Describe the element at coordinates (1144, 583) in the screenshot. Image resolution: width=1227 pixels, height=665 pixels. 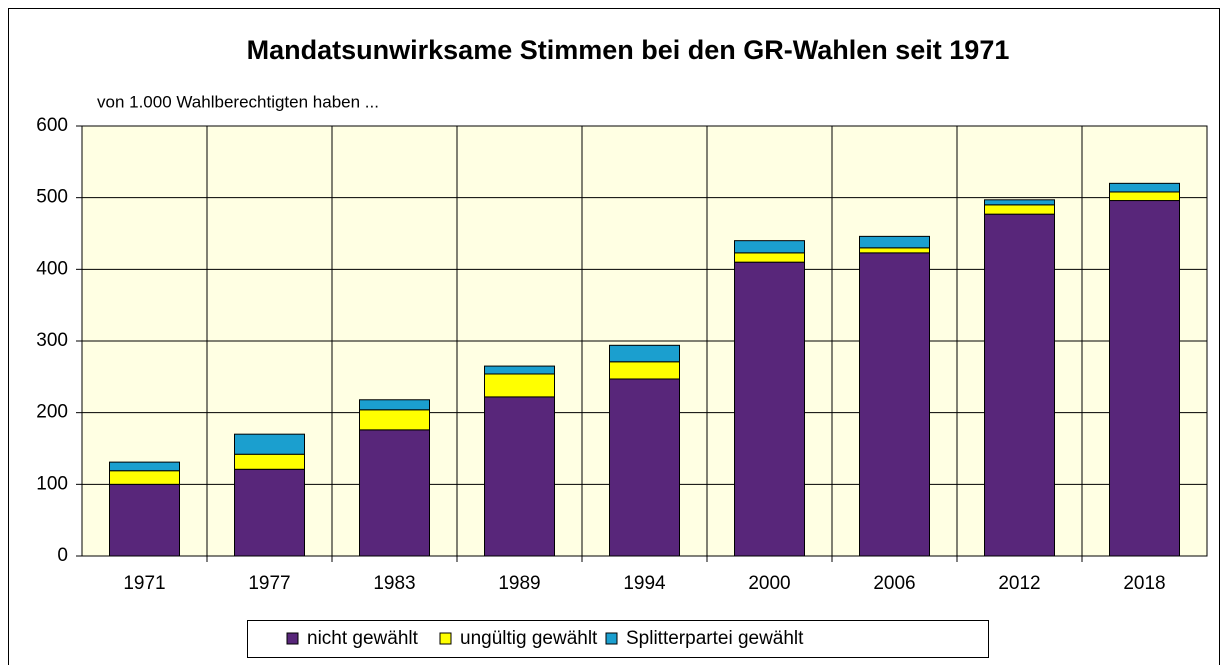
I see `x-tick-label: 2018` at that location.